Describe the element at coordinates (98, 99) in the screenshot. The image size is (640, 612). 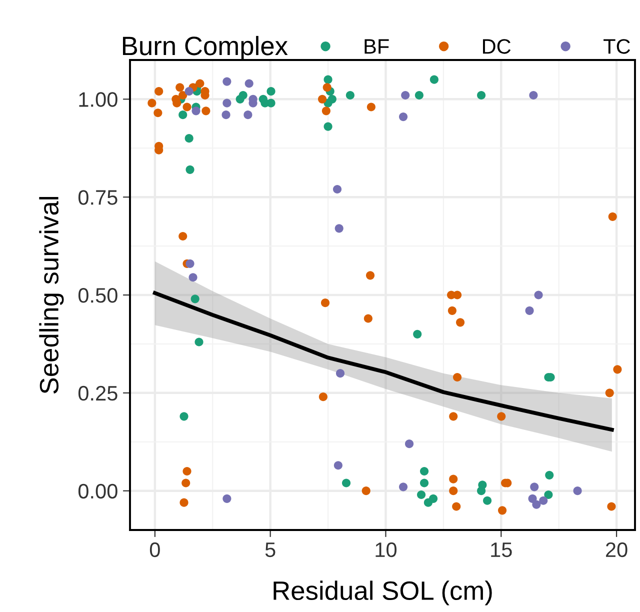
I see `y-tick-label: 1.00` at that location.